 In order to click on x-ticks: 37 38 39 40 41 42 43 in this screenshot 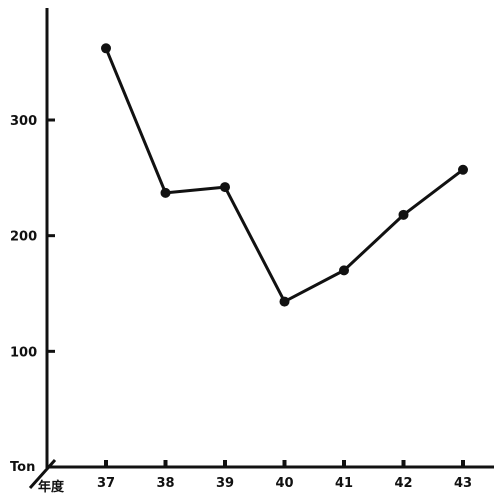, I will do `click(284, 475)`.